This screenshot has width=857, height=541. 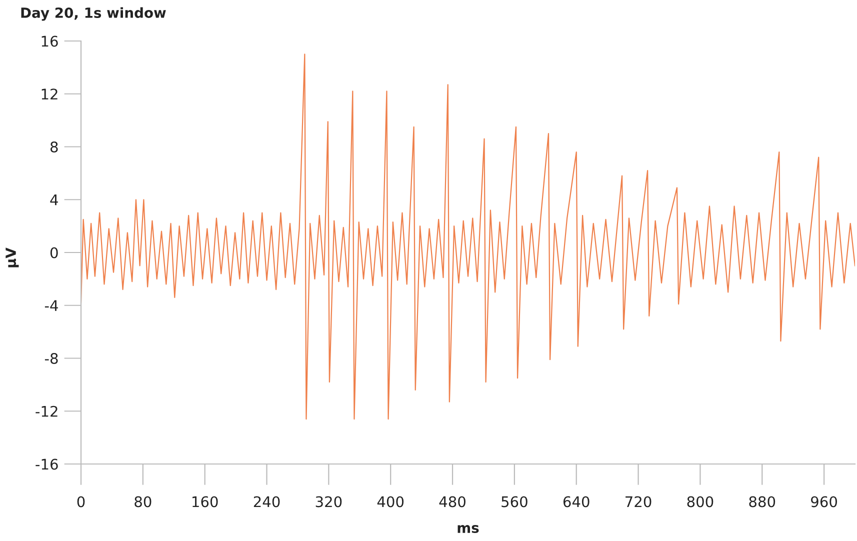 What do you see at coordinates (390, 502) in the screenshot?
I see `x-tick-label: 400` at bounding box center [390, 502].